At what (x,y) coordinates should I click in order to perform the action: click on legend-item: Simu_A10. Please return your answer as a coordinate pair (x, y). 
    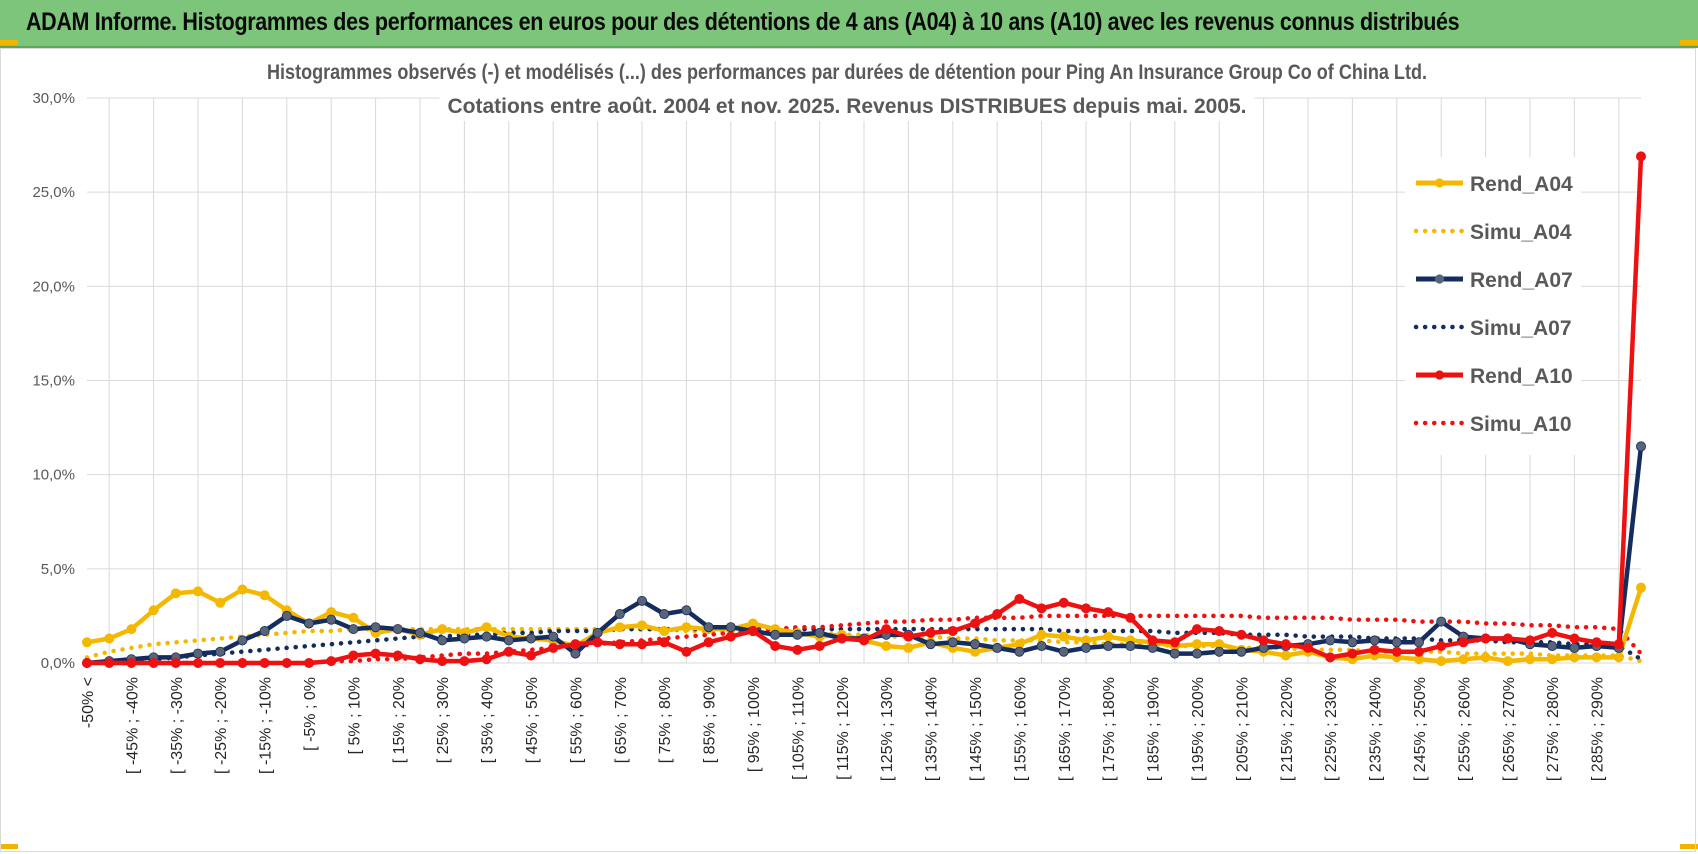
    Looking at the image, I should click on (1492, 424).